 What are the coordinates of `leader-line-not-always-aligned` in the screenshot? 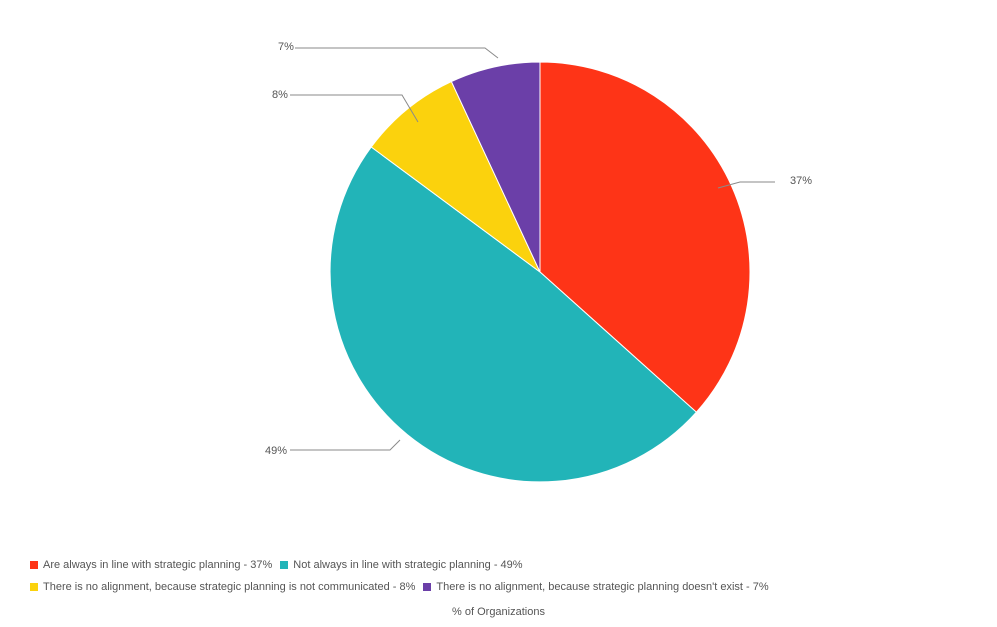 It's located at (345, 445).